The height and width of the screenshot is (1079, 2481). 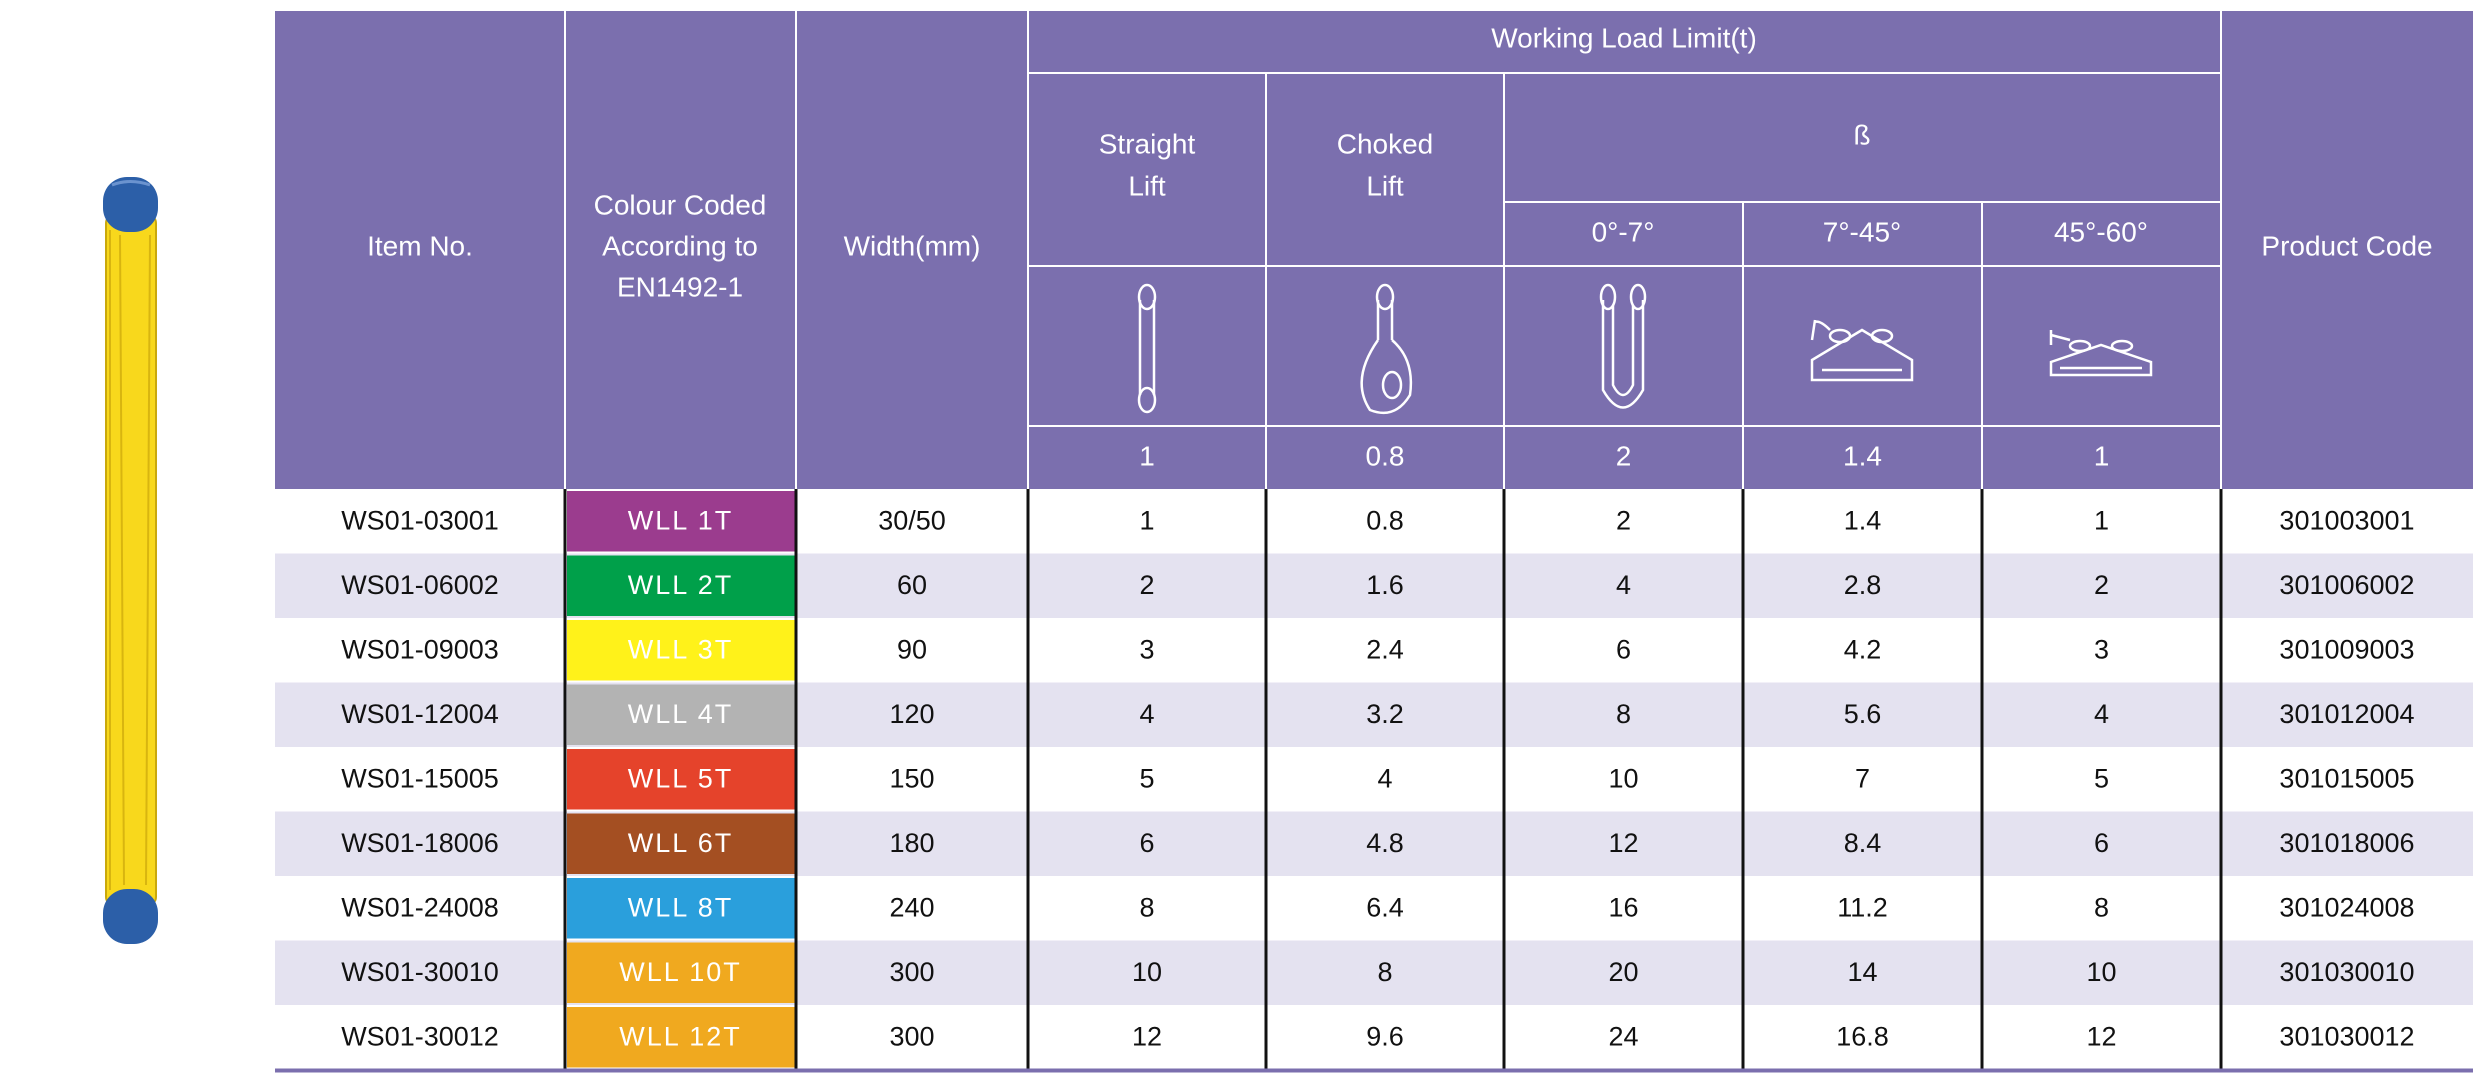 I want to click on cell: 301015005, so click(x=2346, y=778).